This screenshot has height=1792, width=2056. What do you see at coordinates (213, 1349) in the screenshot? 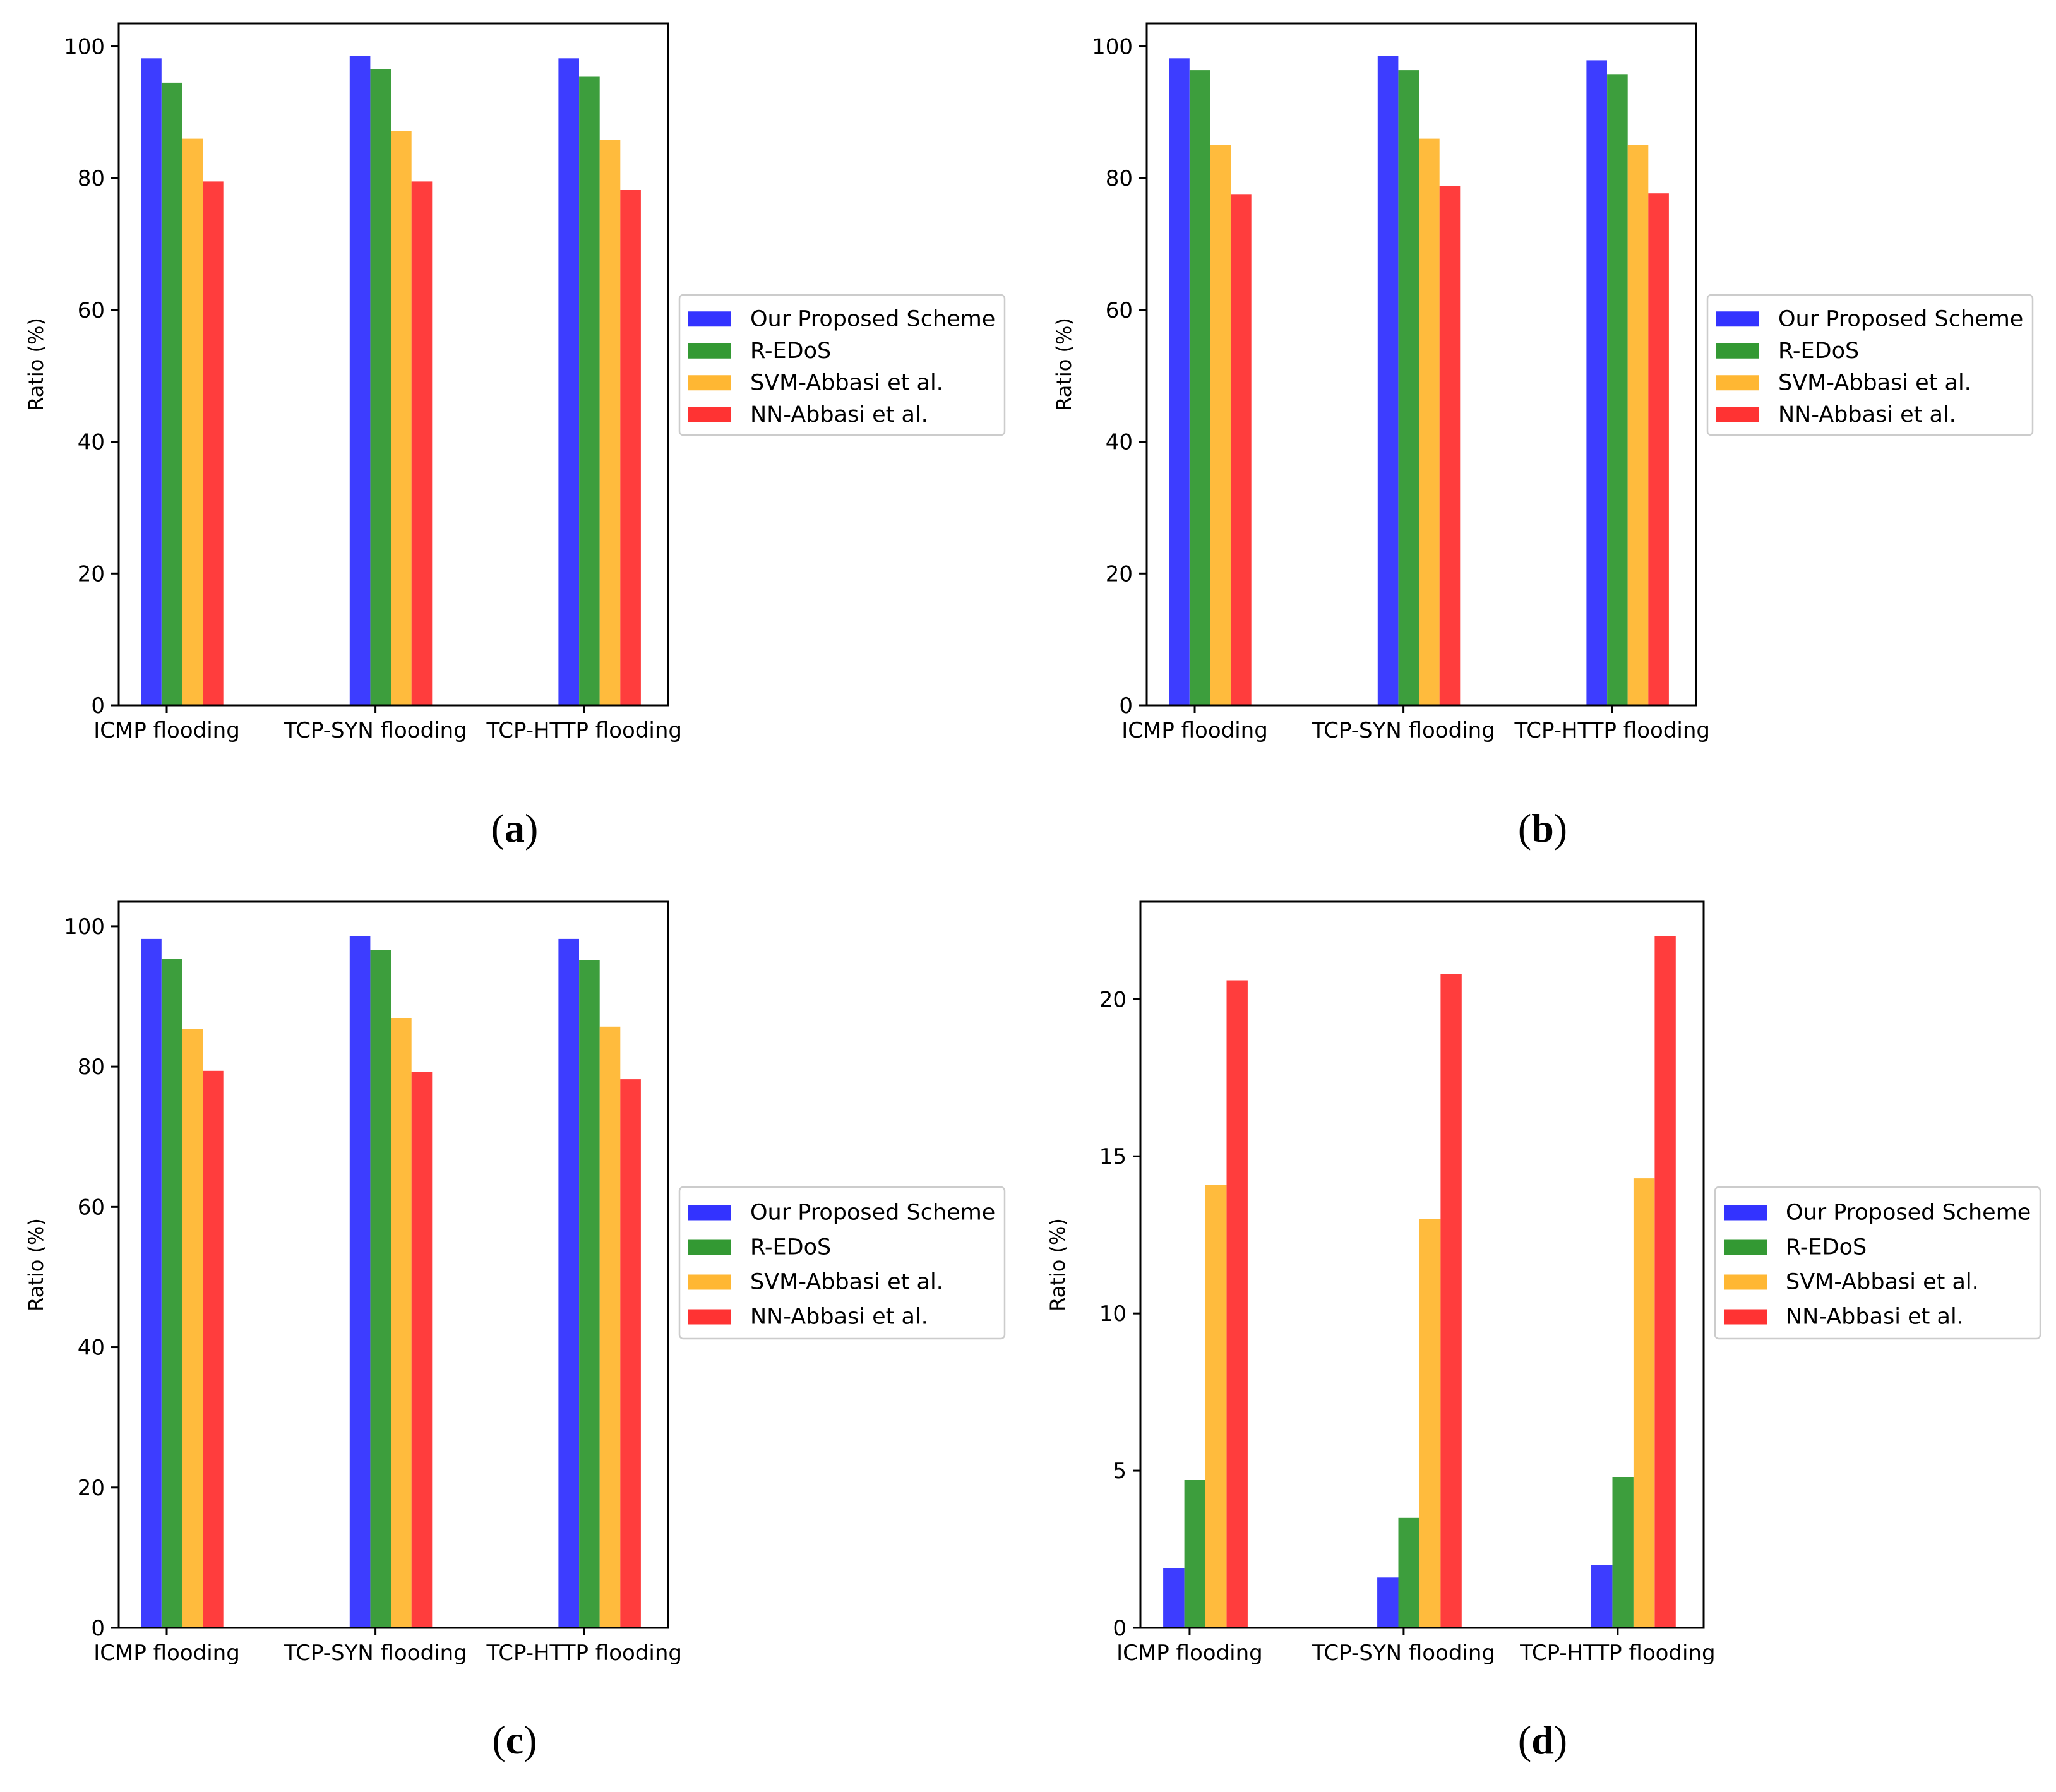
I see `bar-c-nn-abbasi-et-al--0` at bounding box center [213, 1349].